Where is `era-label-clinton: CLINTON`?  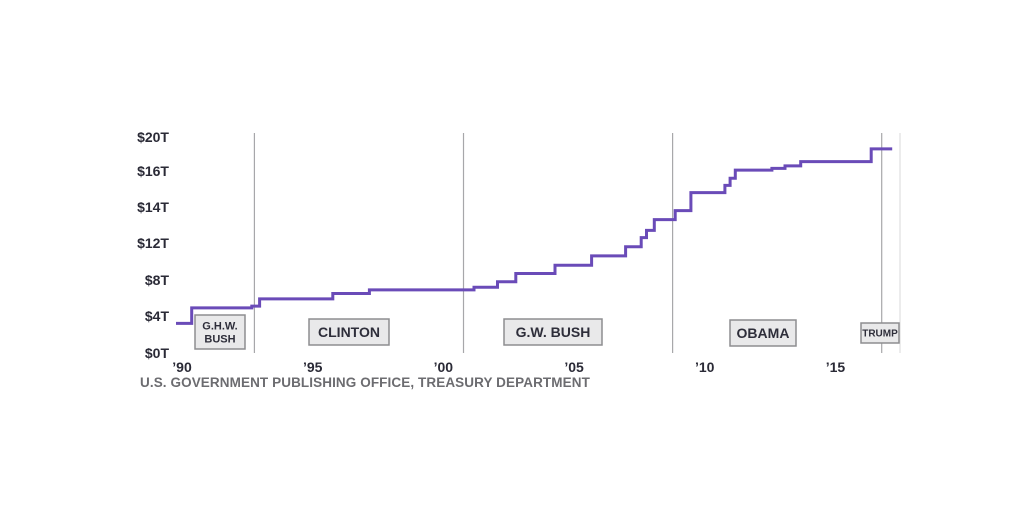 era-label-clinton: CLINTON is located at coordinates (349, 332).